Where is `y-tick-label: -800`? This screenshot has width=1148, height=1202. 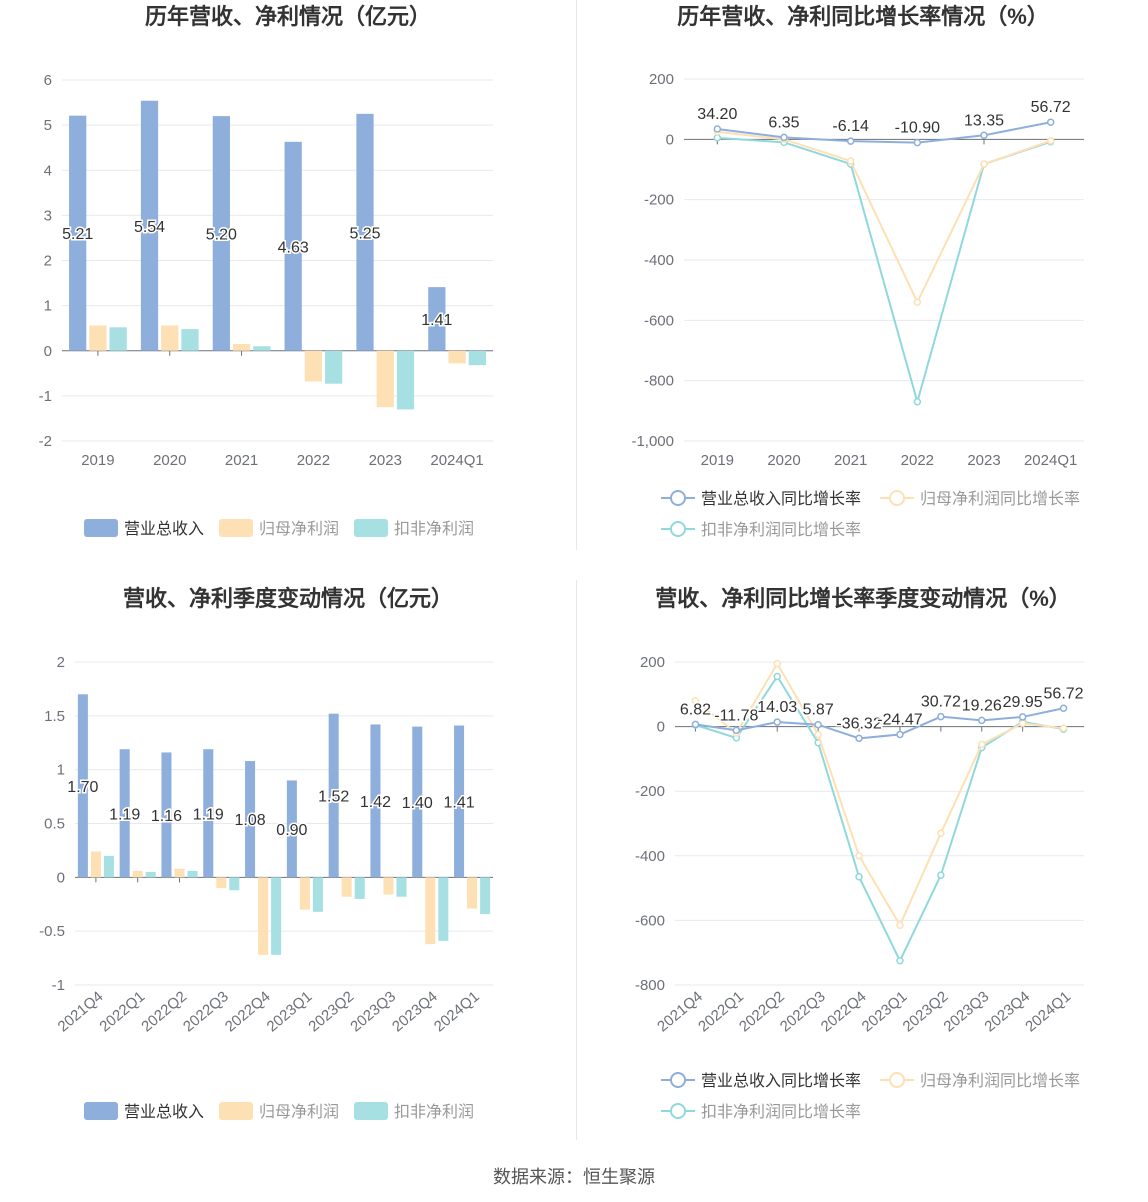
y-tick-label: -800 is located at coordinates (650, 985).